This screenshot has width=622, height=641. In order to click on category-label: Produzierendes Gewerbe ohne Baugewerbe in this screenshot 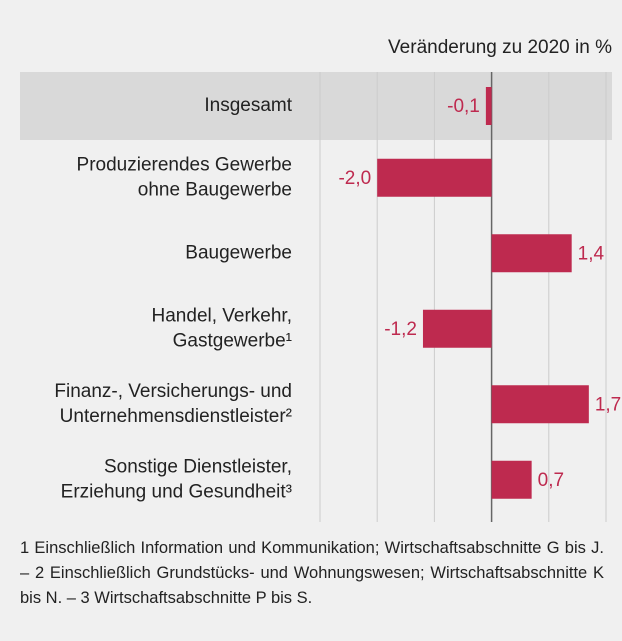, I will do `click(184, 177)`.